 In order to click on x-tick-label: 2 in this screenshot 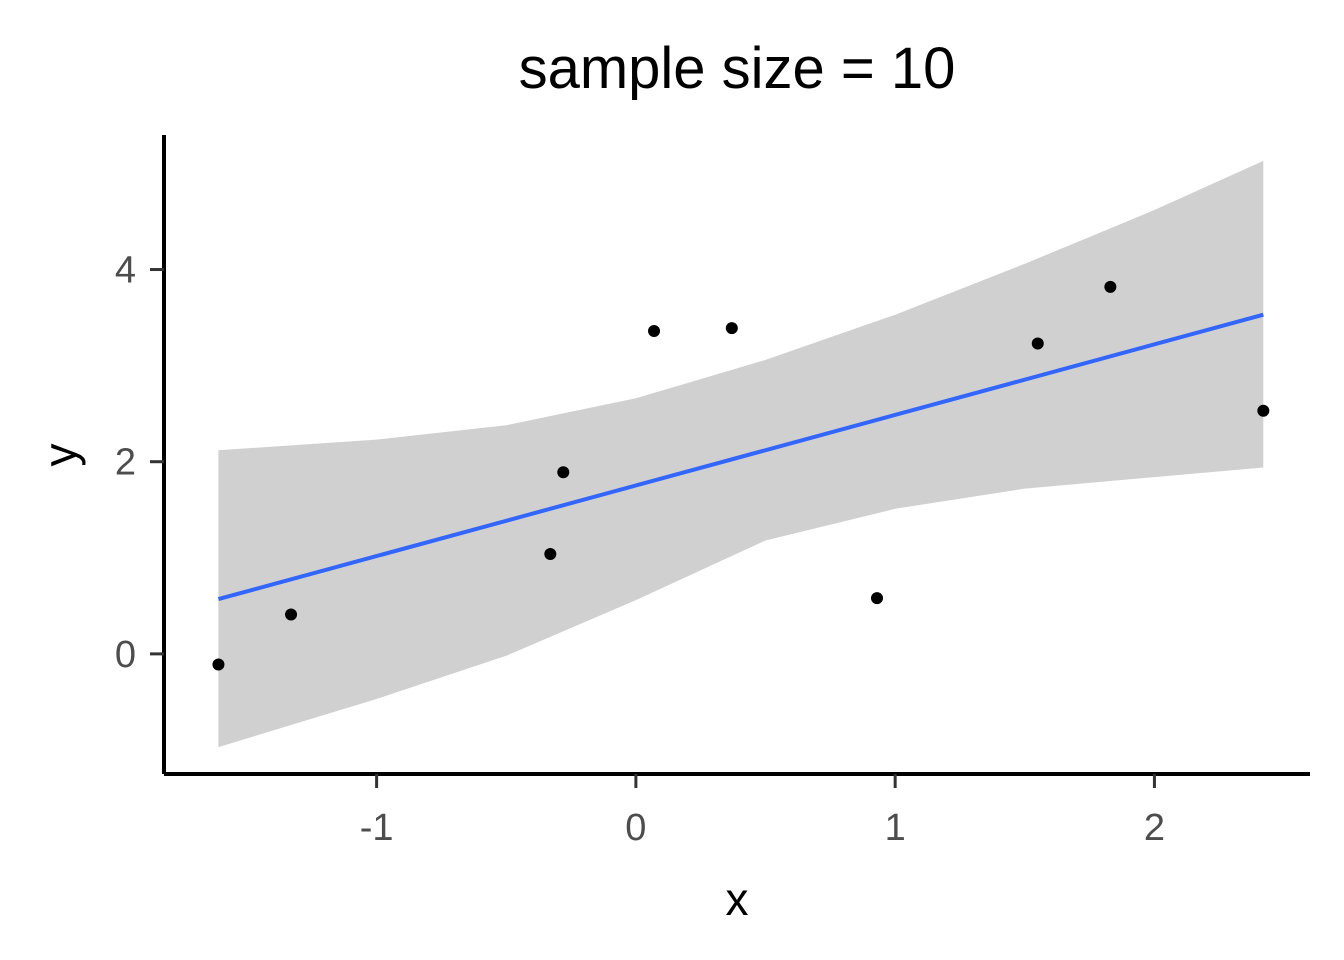, I will do `click(1154, 828)`.